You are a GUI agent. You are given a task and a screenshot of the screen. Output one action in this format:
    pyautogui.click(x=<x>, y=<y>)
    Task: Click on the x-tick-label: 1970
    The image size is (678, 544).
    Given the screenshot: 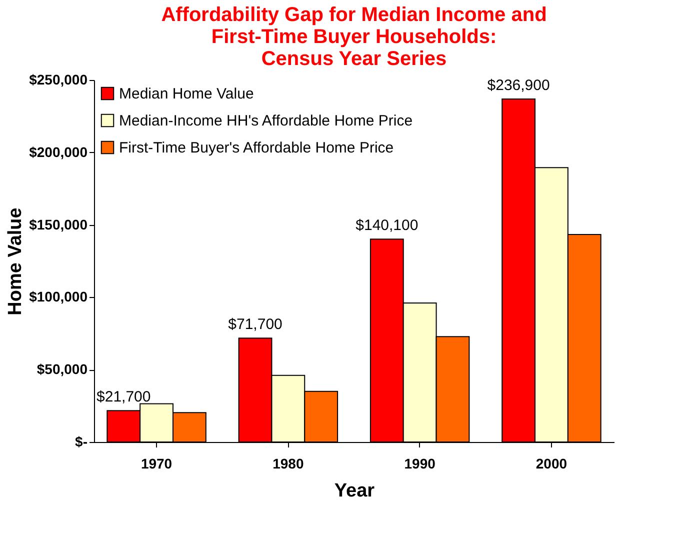 What is the action you would take?
    pyautogui.click(x=156, y=464)
    